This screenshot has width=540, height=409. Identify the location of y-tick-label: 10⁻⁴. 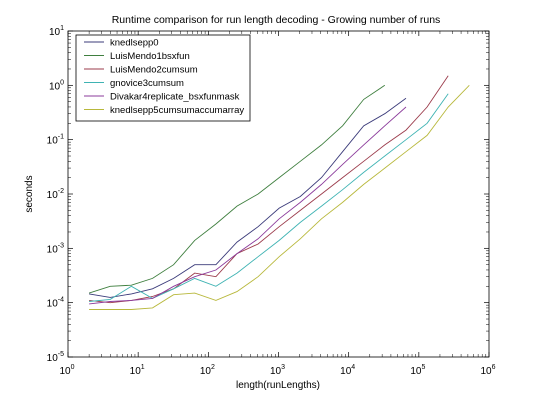
(55, 303).